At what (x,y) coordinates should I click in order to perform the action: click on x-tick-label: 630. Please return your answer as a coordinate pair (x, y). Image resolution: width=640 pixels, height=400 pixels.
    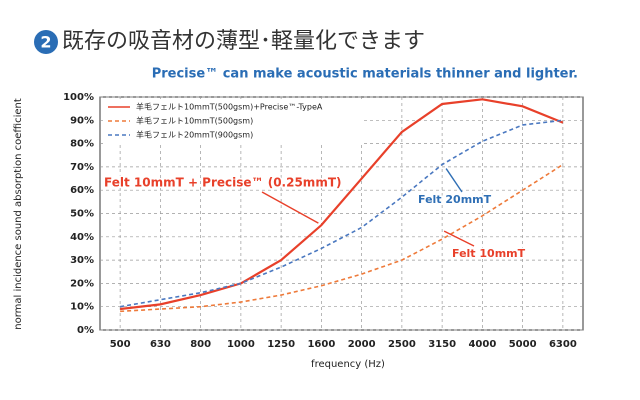
    Looking at the image, I should click on (160, 344).